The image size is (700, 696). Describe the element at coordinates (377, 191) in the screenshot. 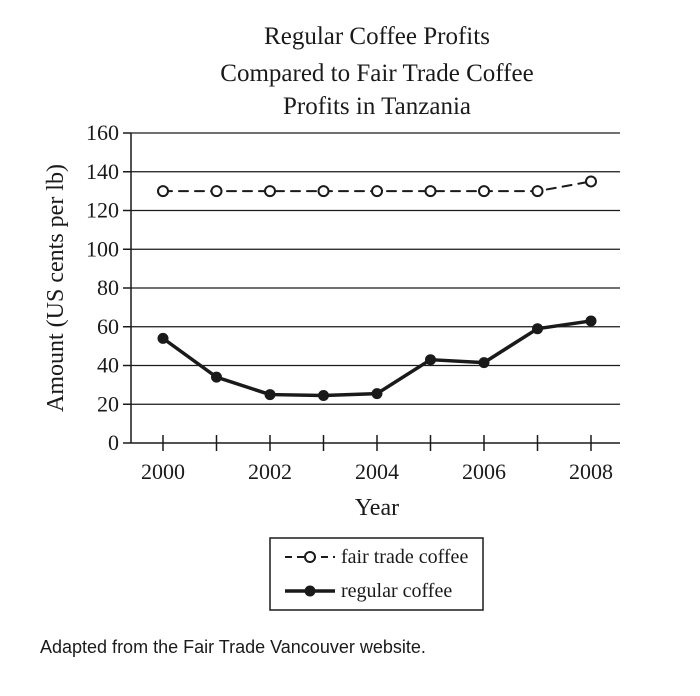

I see `series-fair-trade-coffee-point-2004` at that location.